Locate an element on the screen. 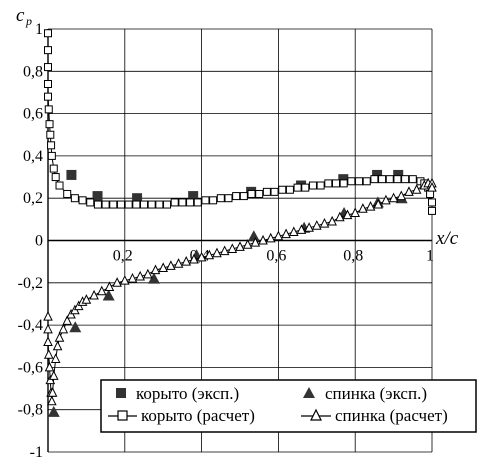 This screenshot has width=492, height=472. y-axis-label-subscript: p is located at coordinates (28, 21).